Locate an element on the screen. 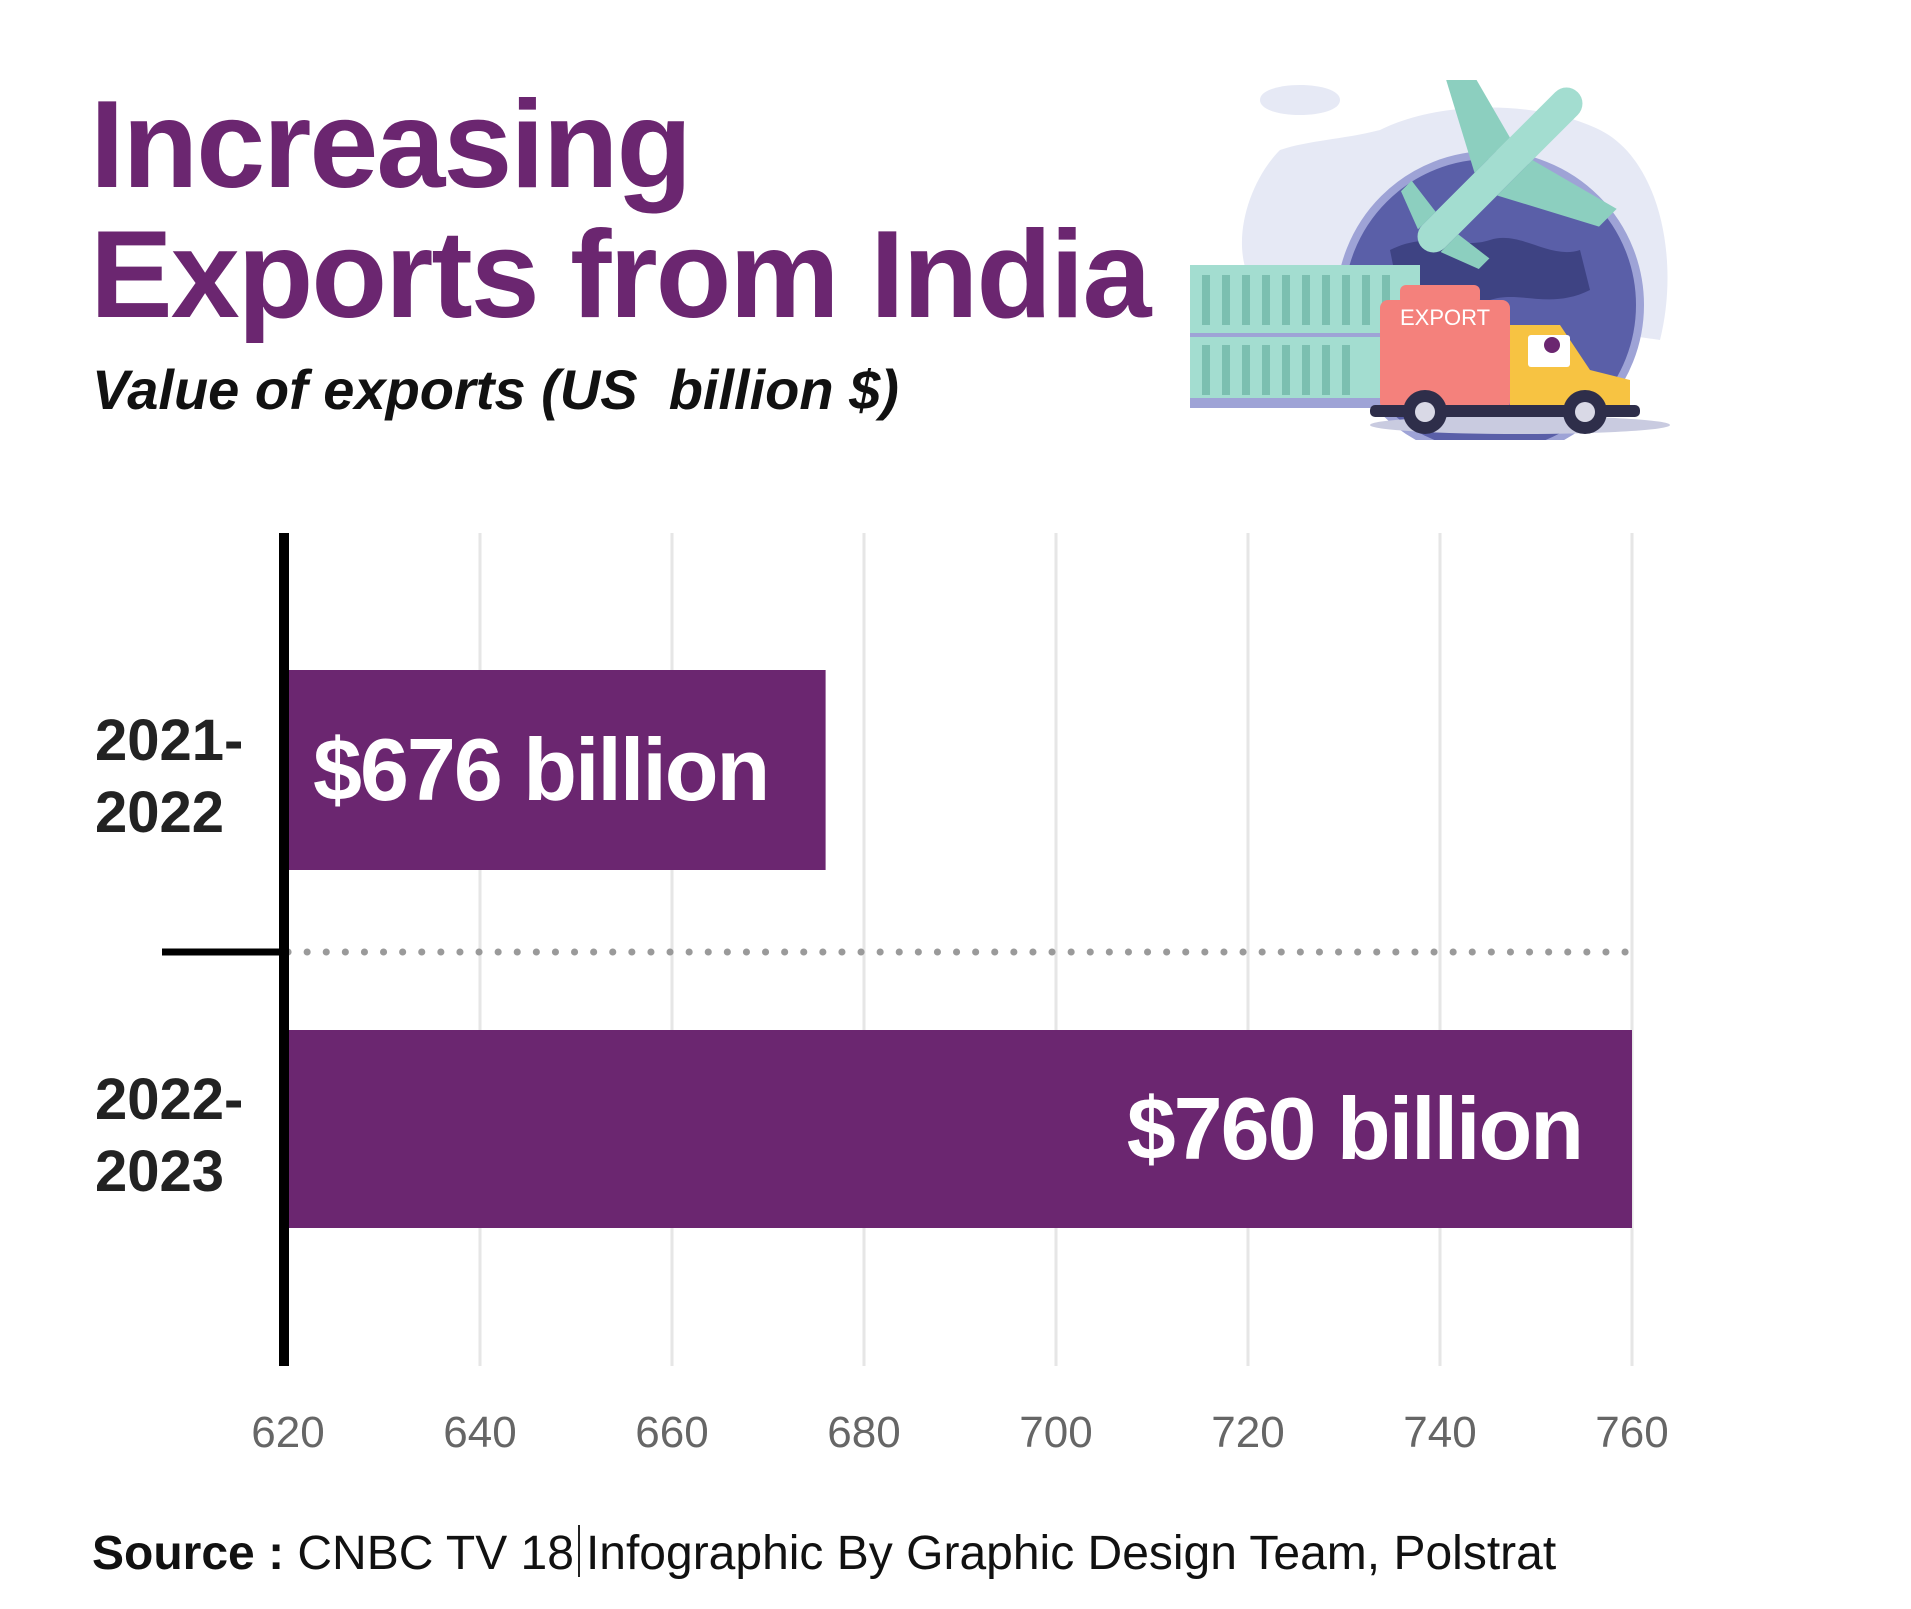 The width and height of the screenshot is (1911, 1609). category-label: 2021- is located at coordinates (169, 740).